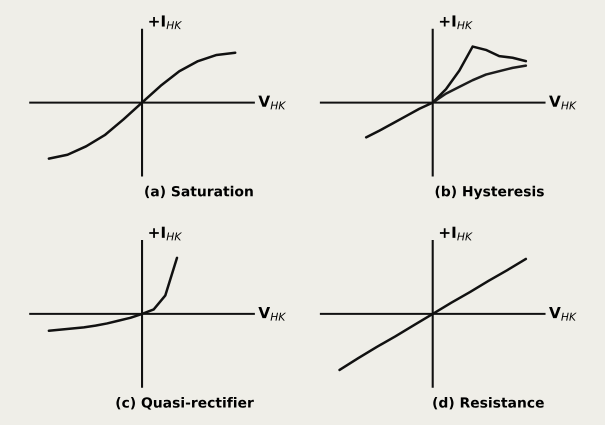 Image resolution: width=605 pixels, height=425 pixels. Describe the element at coordinates (185, 403) in the screenshot. I see `text: (c) Quasi-rectifier` at that location.